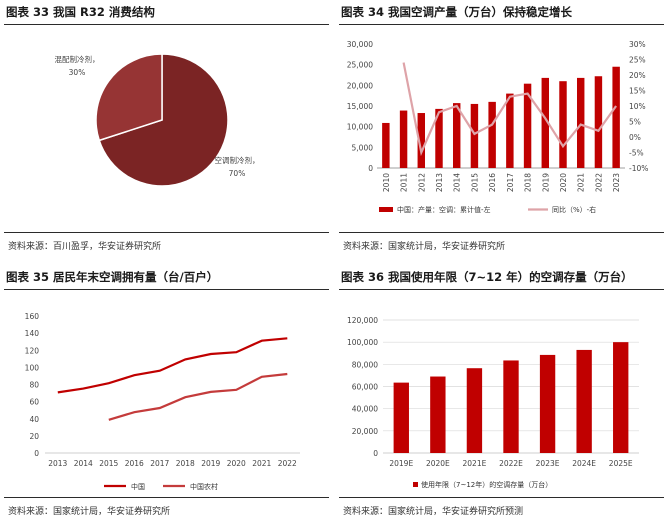 This screenshot has height=530, width=670. What do you see at coordinates (365, 409) in the screenshot?
I see `y-tick-label: 40,000` at bounding box center [365, 409].